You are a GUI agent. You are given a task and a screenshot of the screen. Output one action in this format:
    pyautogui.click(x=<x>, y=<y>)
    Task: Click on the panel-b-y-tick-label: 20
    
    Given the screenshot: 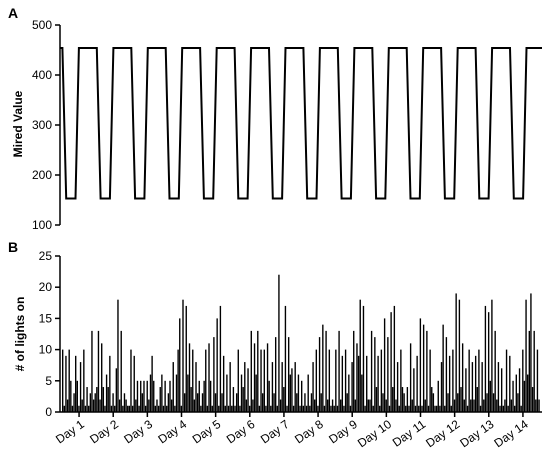 What is the action you would take?
    pyautogui.click(x=46, y=287)
    